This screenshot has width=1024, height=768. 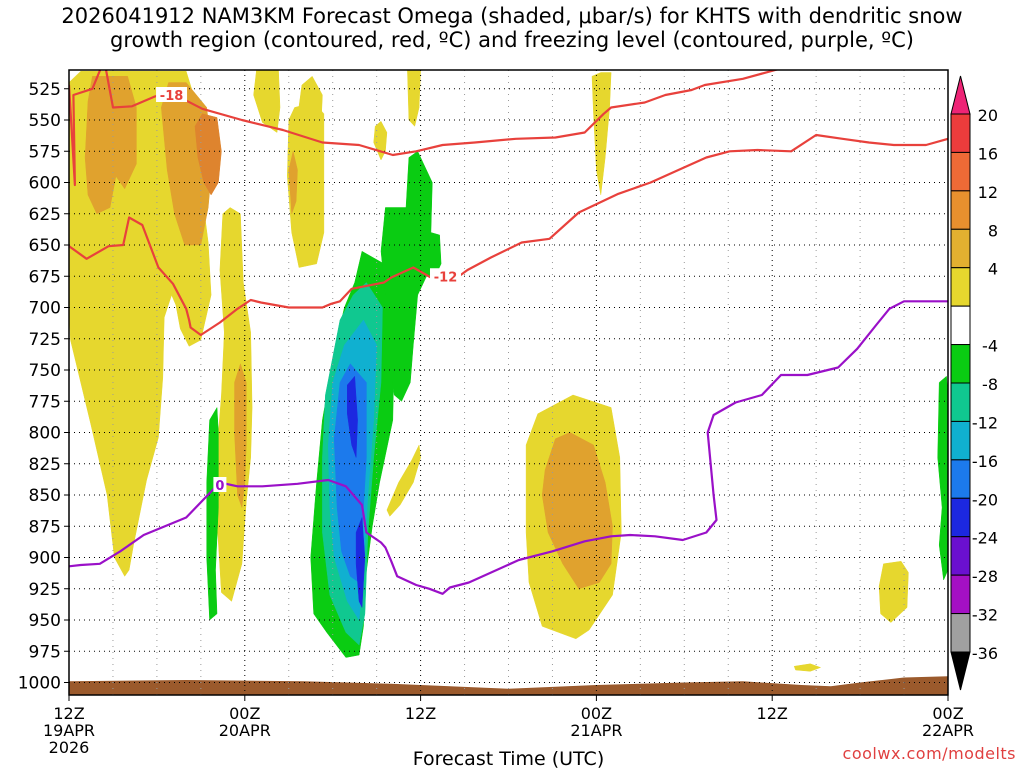 What do you see at coordinates (45, 371) in the screenshot?
I see `y-tick-label-750: 750` at bounding box center [45, 371].